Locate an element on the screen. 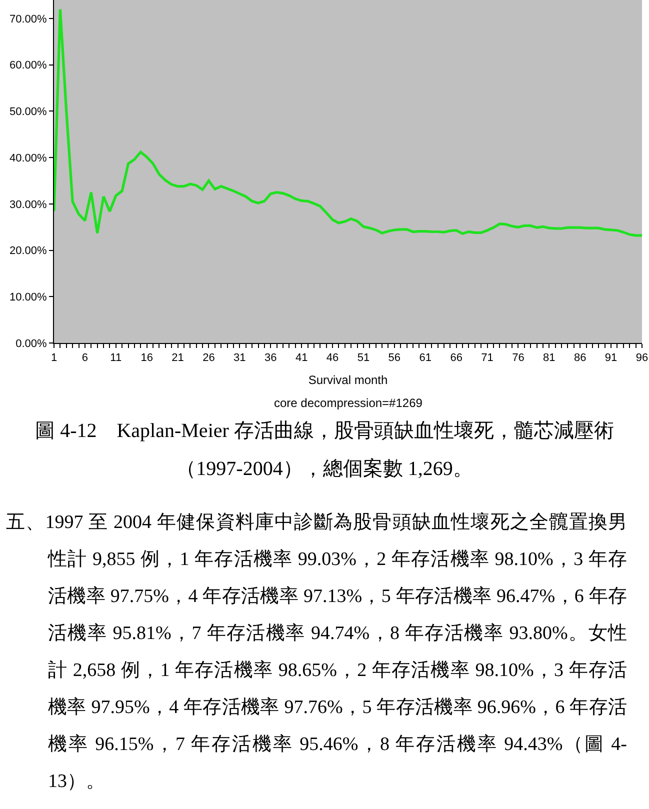 The width and height of the screenshot is (649, 809). x-tick-label: 21 is located at coordinates (178, 358).